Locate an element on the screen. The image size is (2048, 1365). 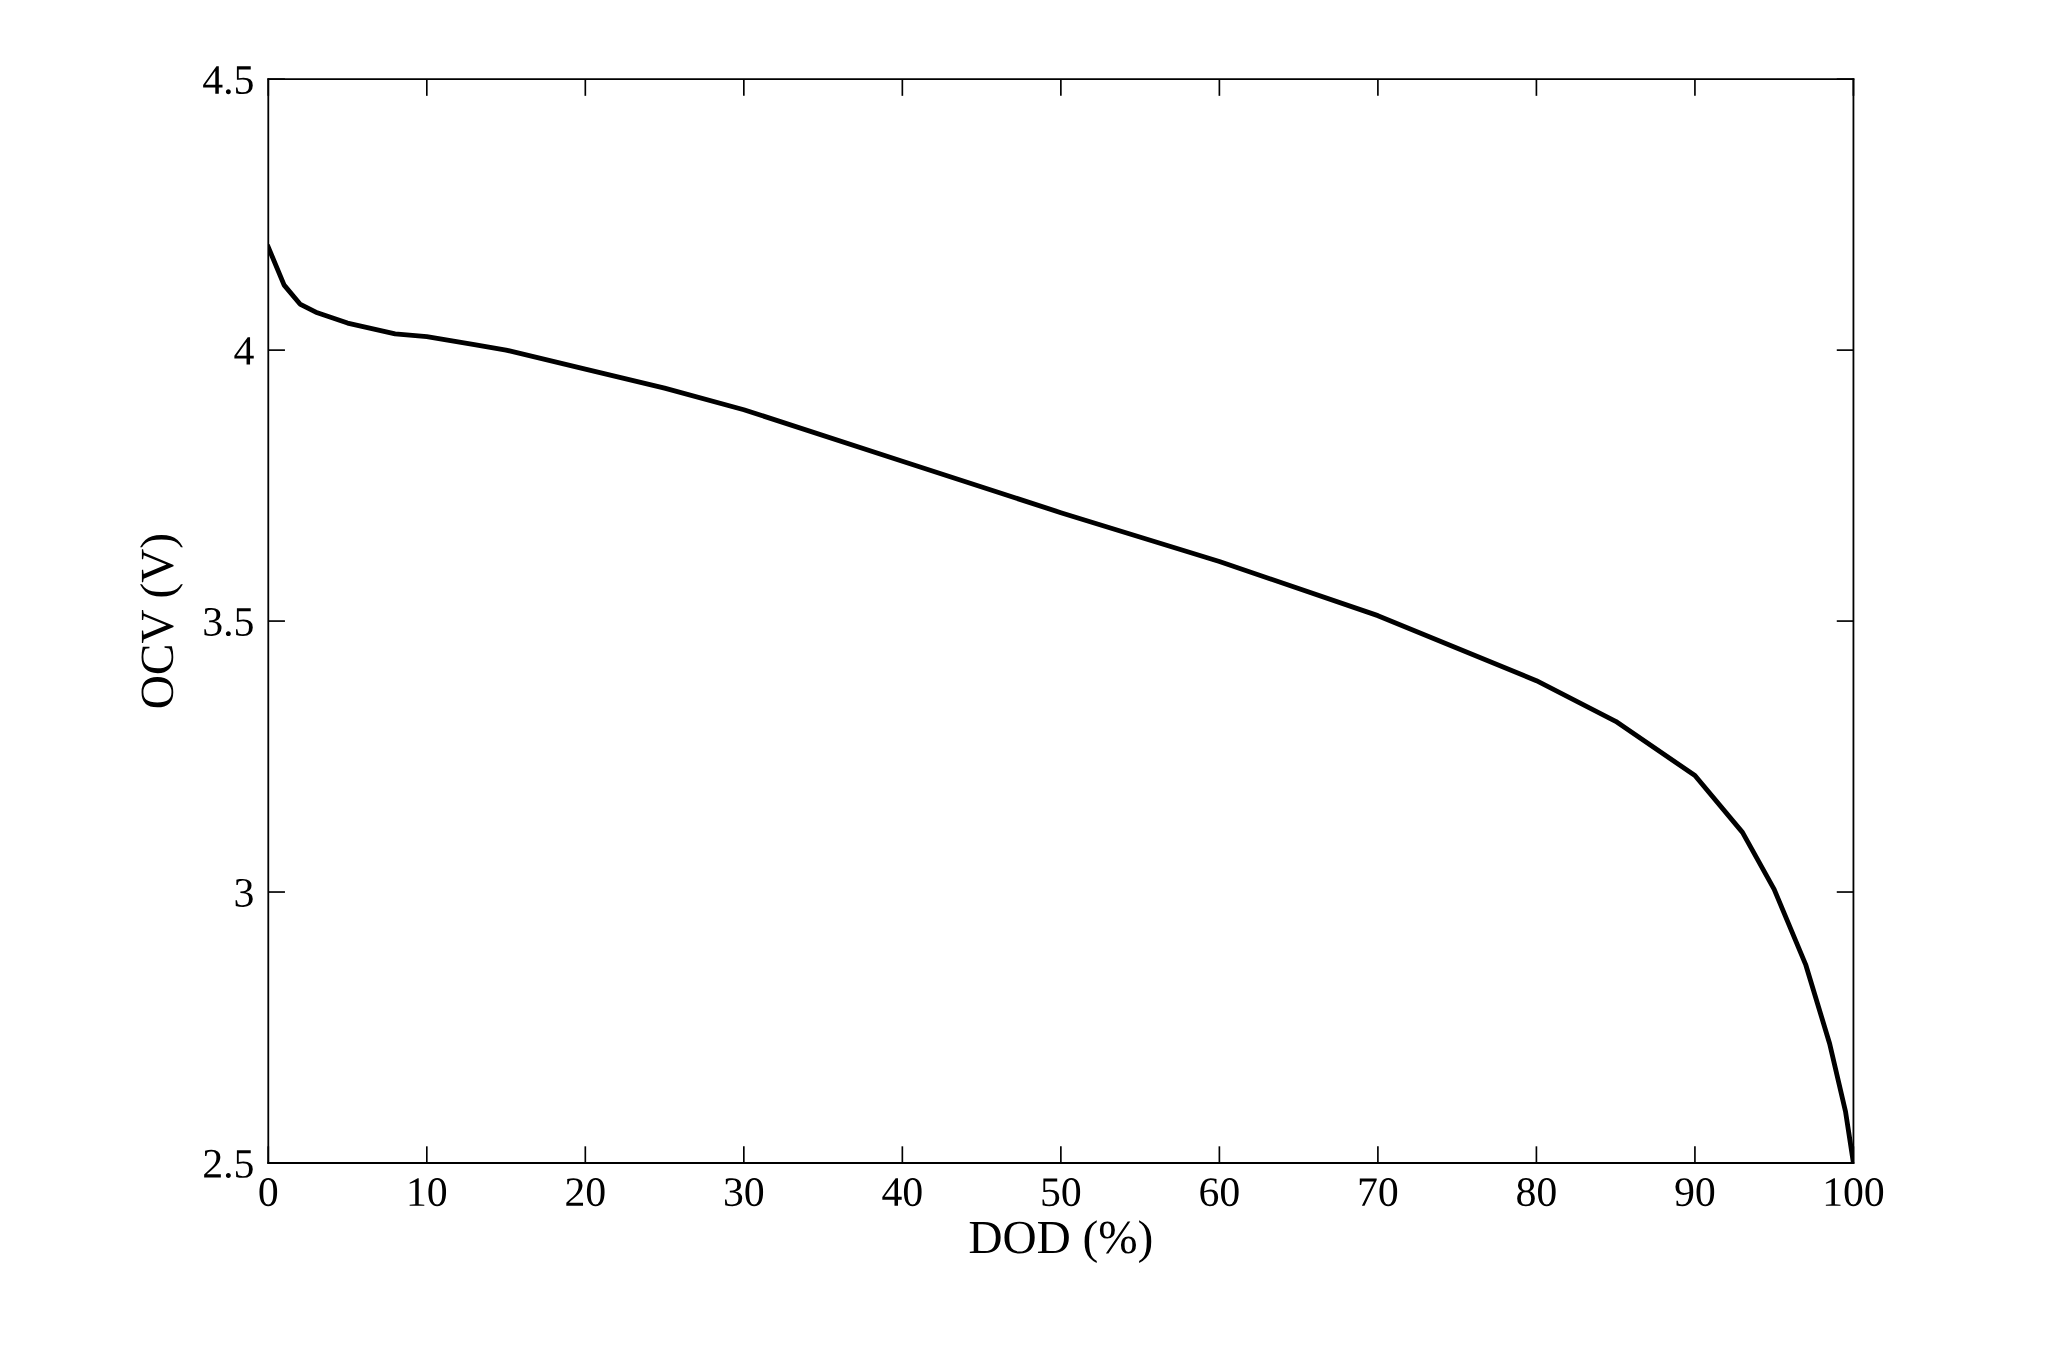
x-tick-label: 10 is located at coordinates (428, 1192).